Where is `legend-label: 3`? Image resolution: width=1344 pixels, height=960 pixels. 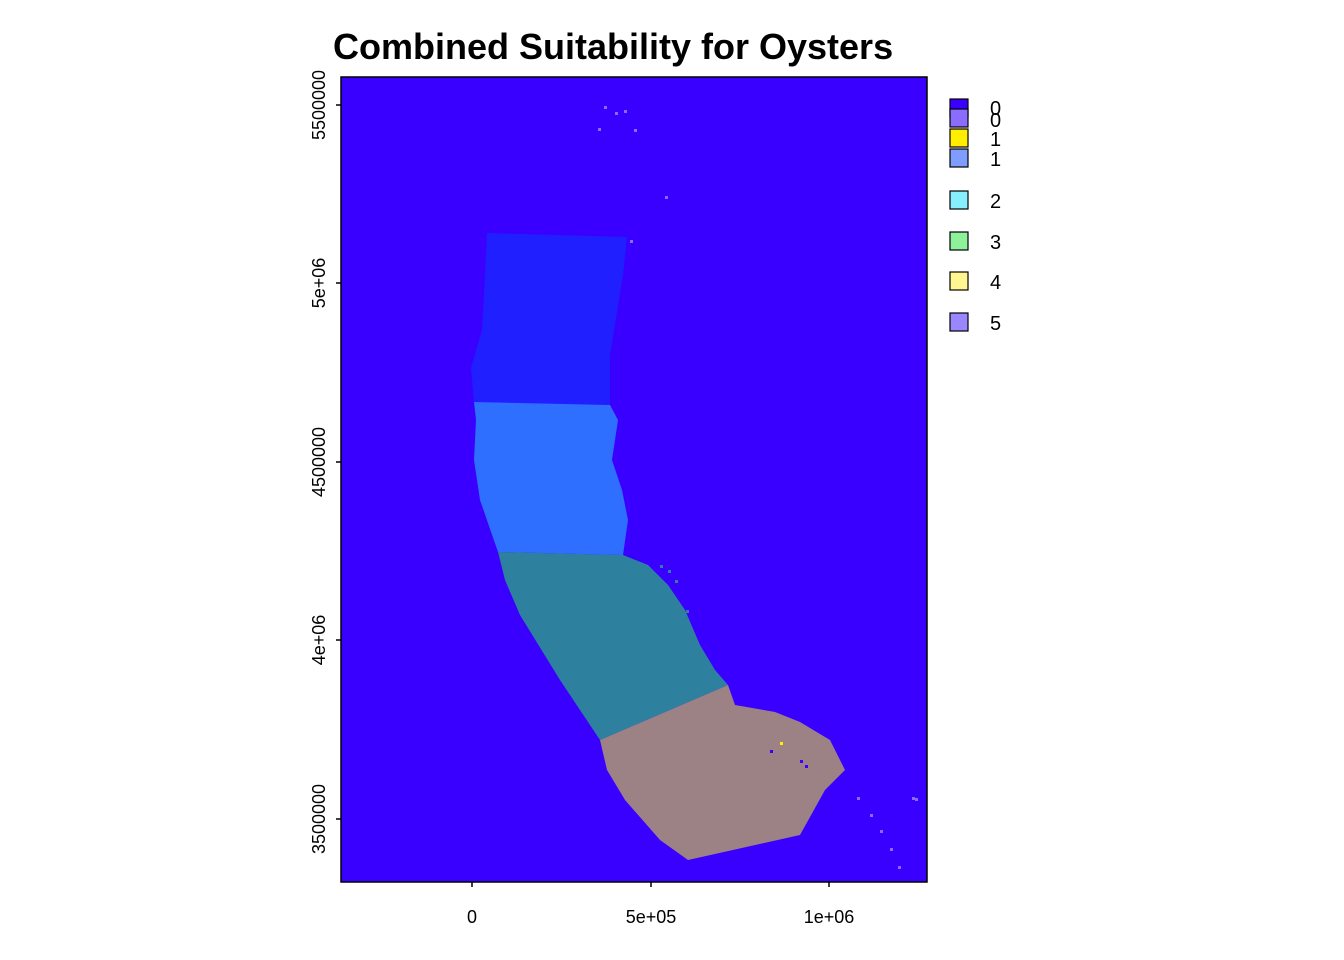 legend-label: 3 is located at coordinates (995, 243).